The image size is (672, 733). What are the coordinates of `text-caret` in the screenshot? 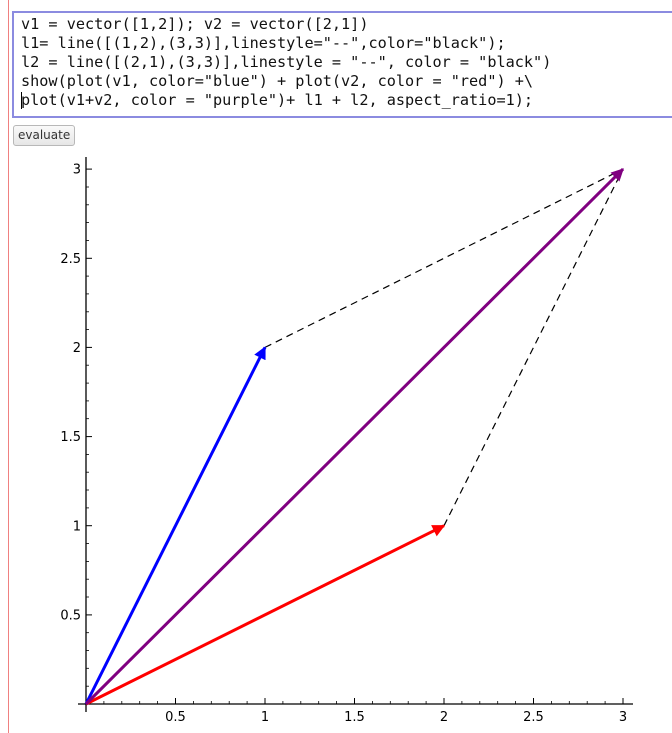 It's located at (21, 100).